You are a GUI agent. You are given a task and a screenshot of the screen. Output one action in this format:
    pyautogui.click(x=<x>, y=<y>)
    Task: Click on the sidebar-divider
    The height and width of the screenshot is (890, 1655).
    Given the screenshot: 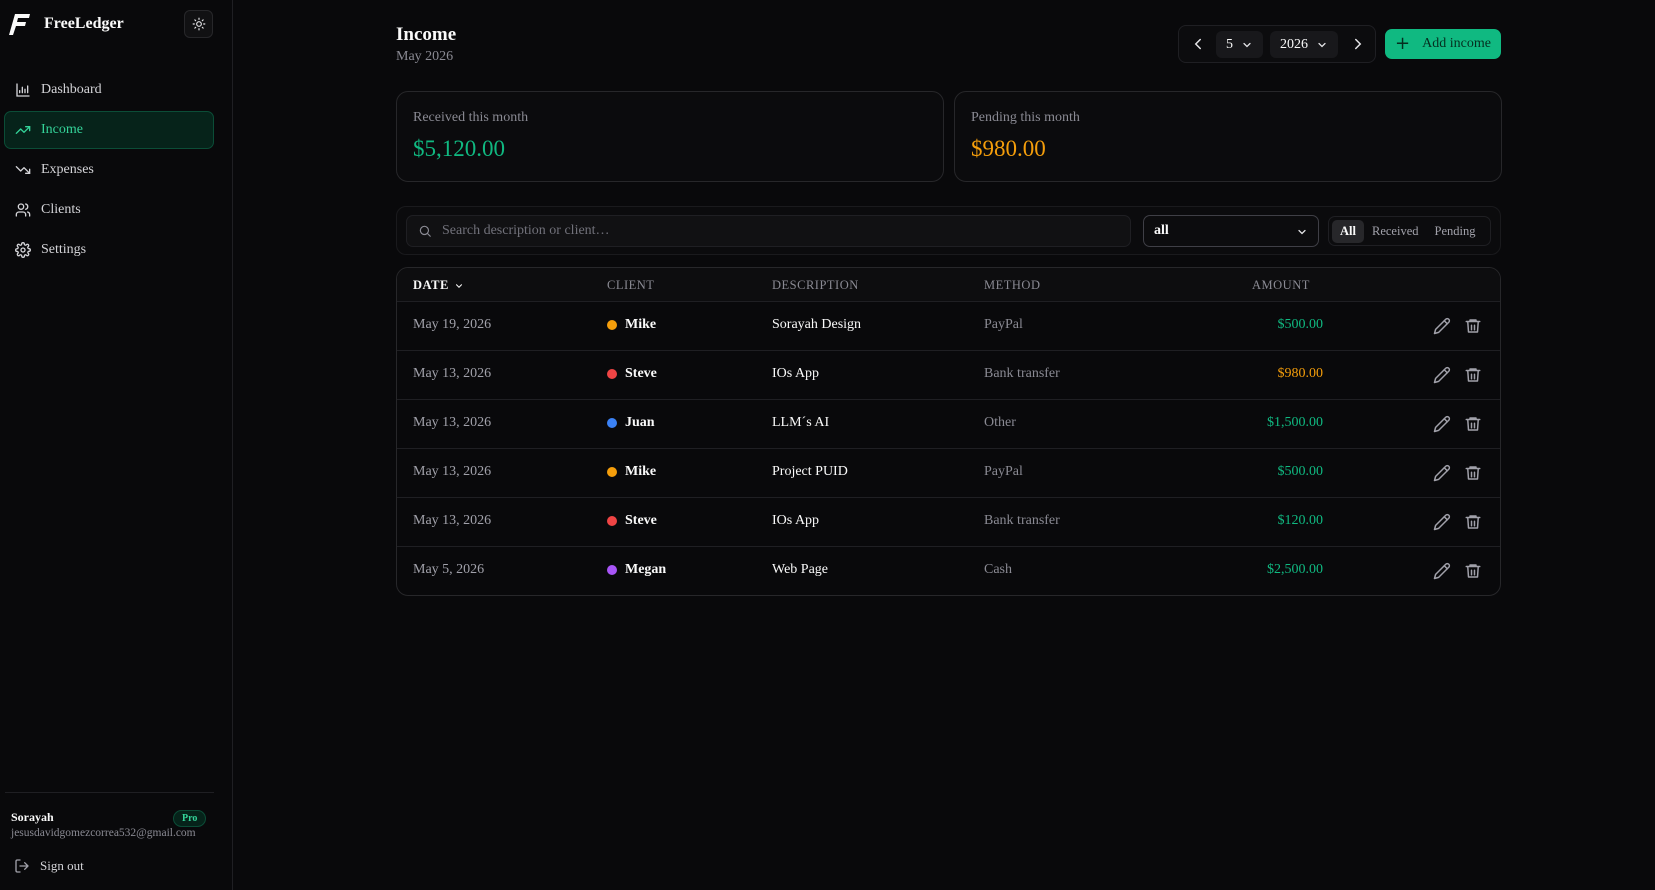 What is the action you would take?
    pyautogui.click(x=109, y=792)
    